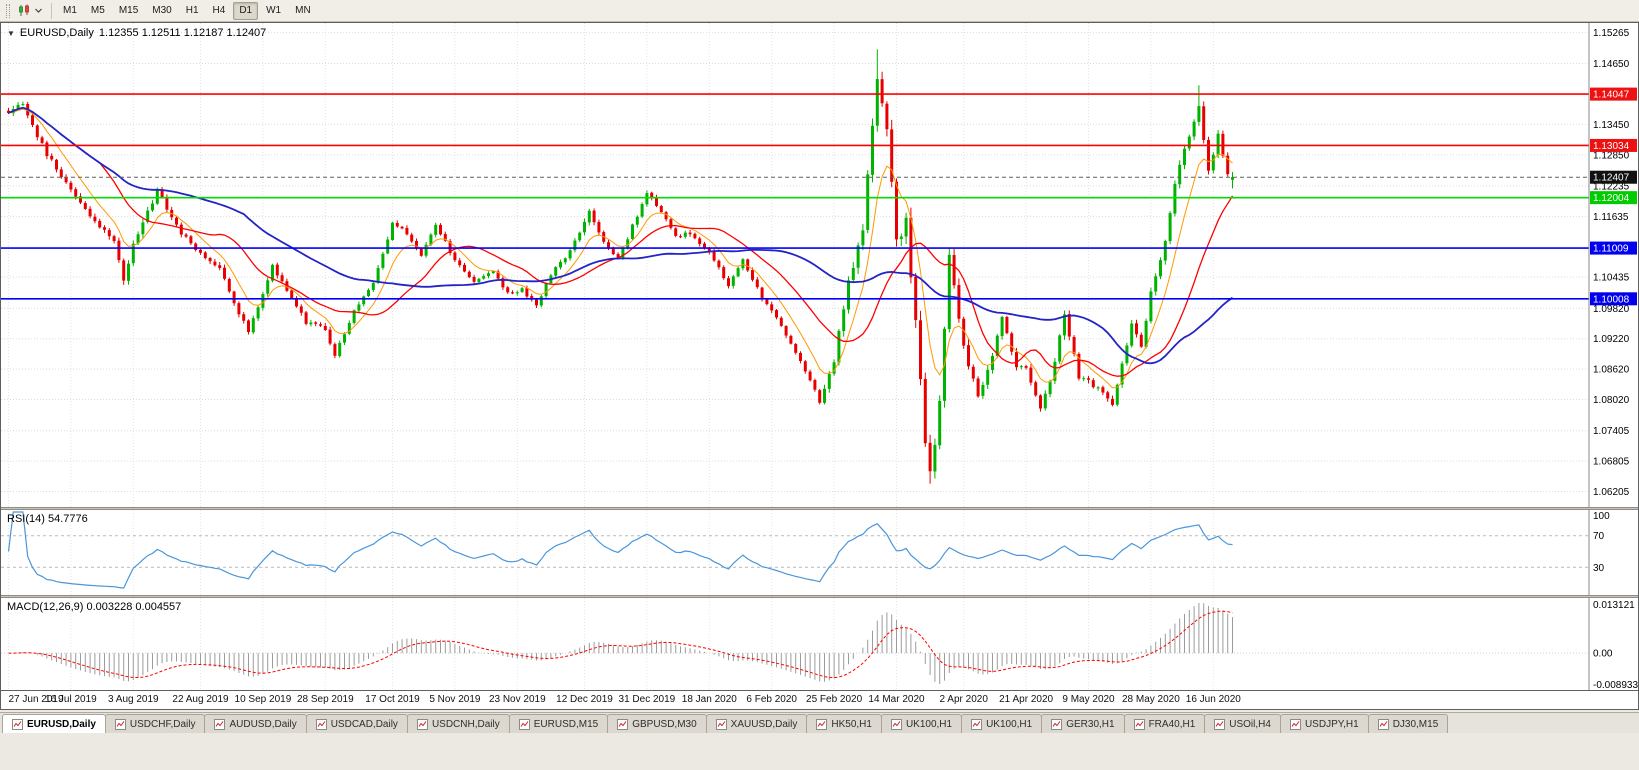 Image resolution: width=1639 pixels, height=770 pixels. Describe the element at coordinates (1611, 217) in the screenshot. I see `svg-text: 1.11635` at that location.